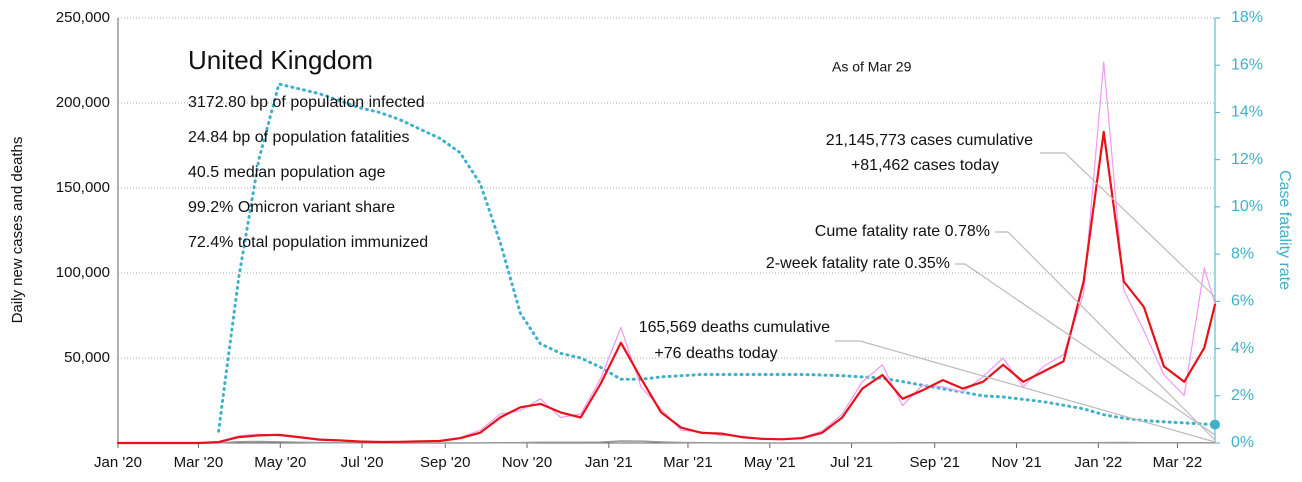 This screenshot has height=482, width=1302. I want to click on end-marker, so click(1215, 424).